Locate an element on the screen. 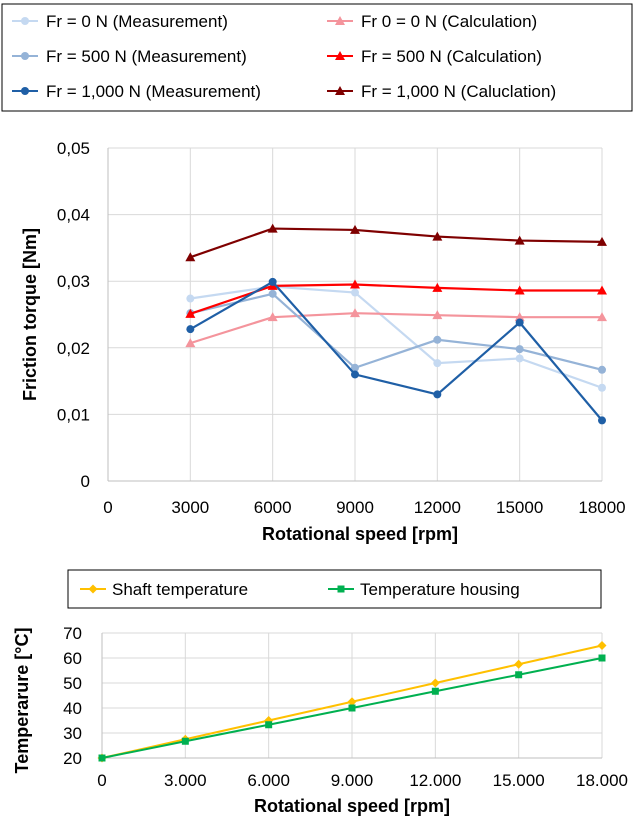  y-tick-label: 30 is located at coordinates (72, 733).